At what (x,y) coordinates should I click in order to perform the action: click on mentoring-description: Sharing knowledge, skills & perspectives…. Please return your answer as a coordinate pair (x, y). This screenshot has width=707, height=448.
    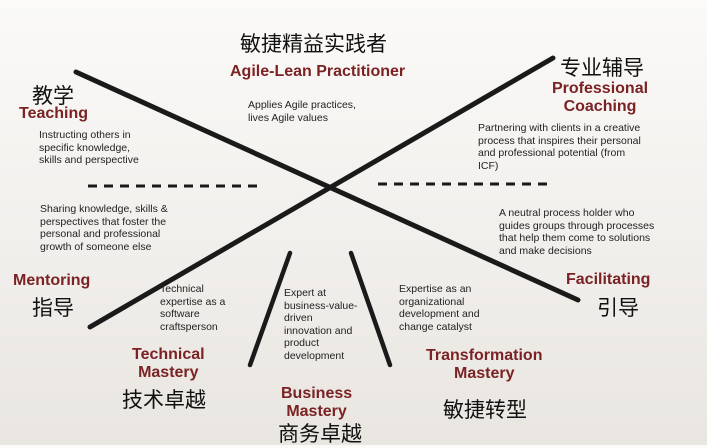
    Looking at the image, I should click on (104, 228).